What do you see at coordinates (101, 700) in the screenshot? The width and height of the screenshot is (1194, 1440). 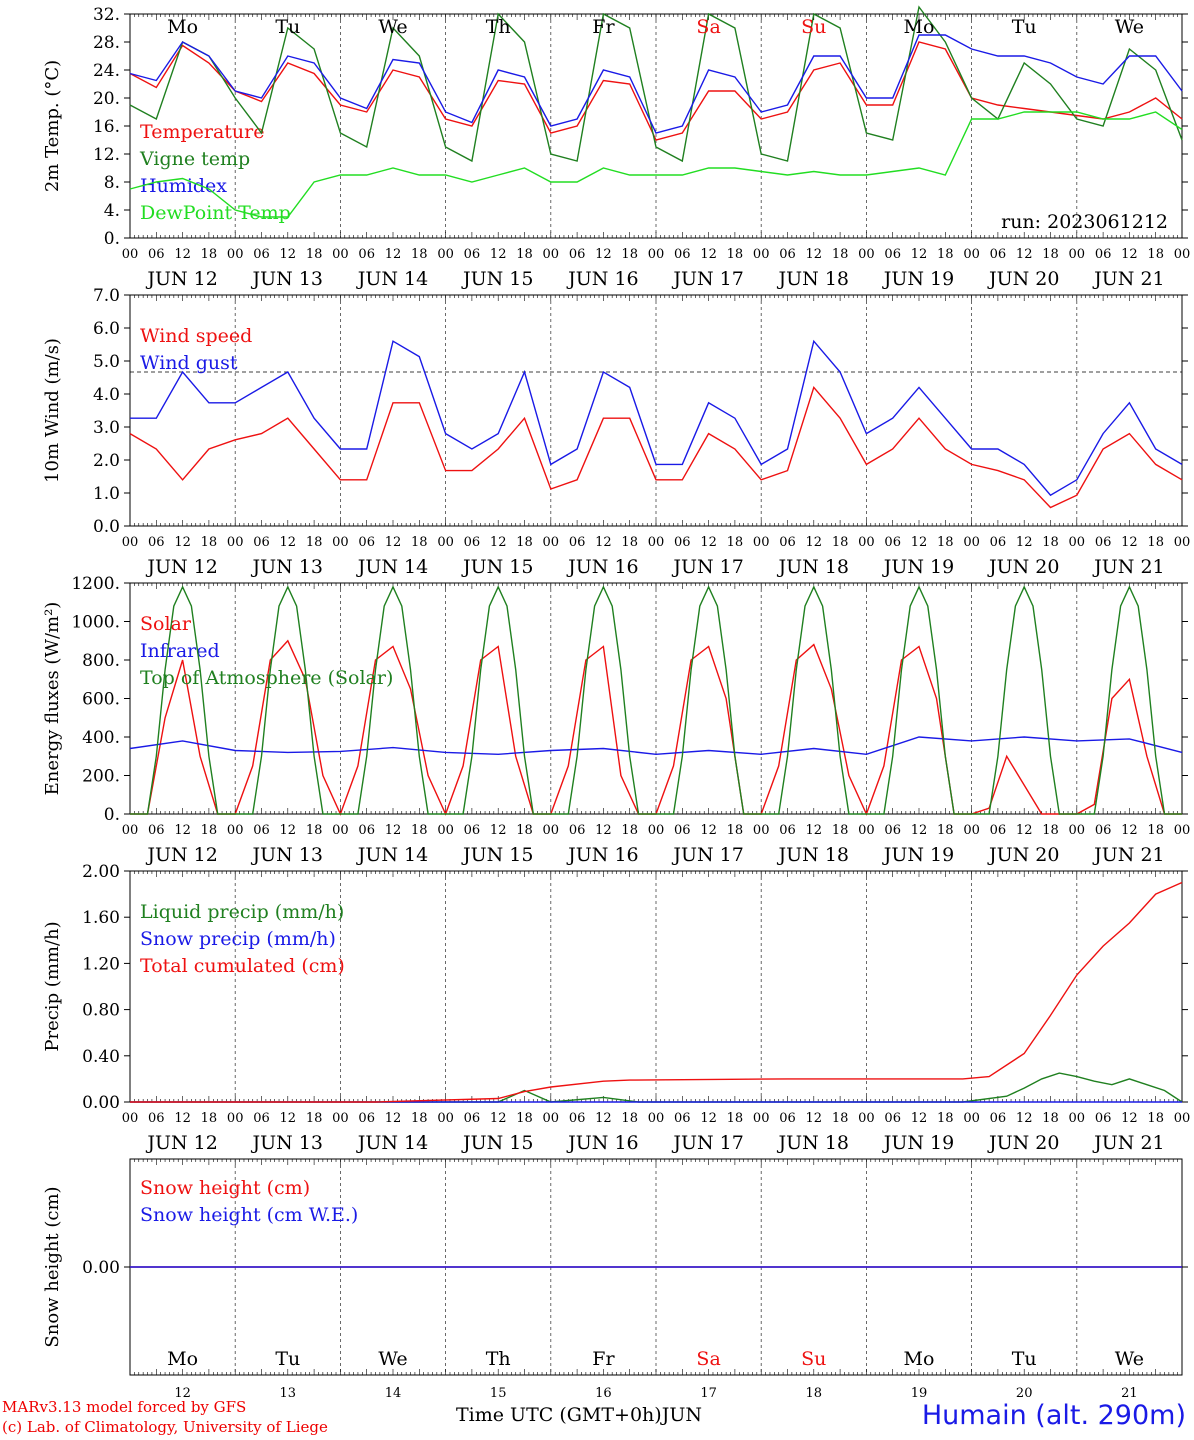 I see `y-tick-label: 600.` at bounding box center [101, 700].